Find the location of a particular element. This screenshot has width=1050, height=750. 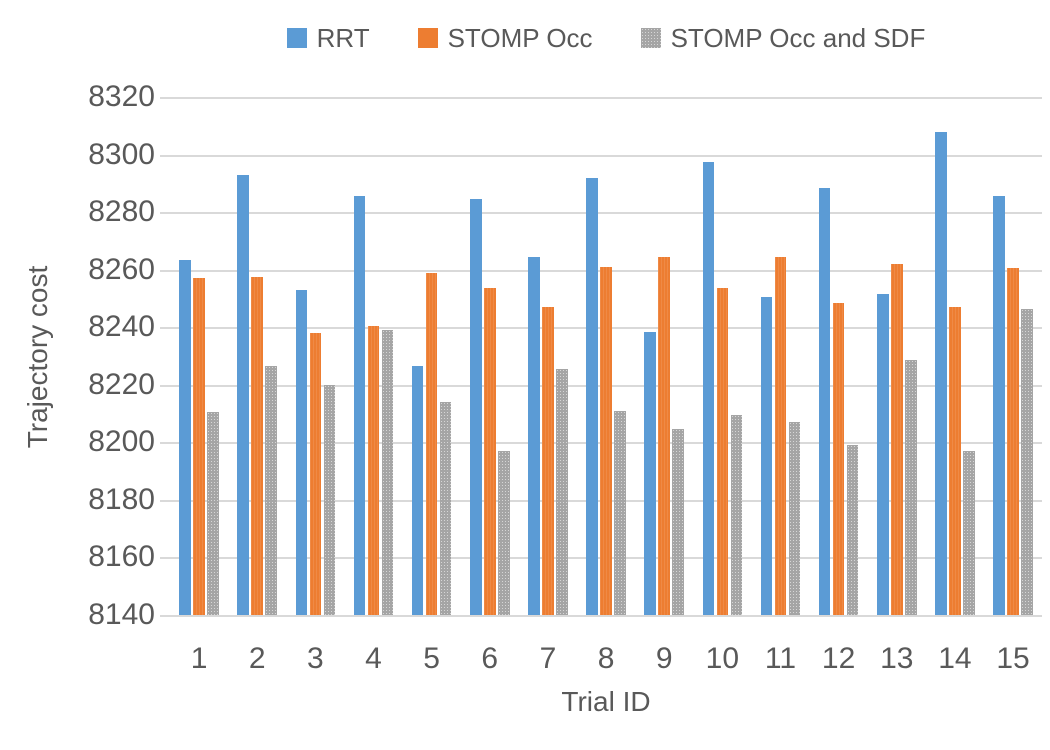

legend-label: RRT is located at coordinates (343, 37).